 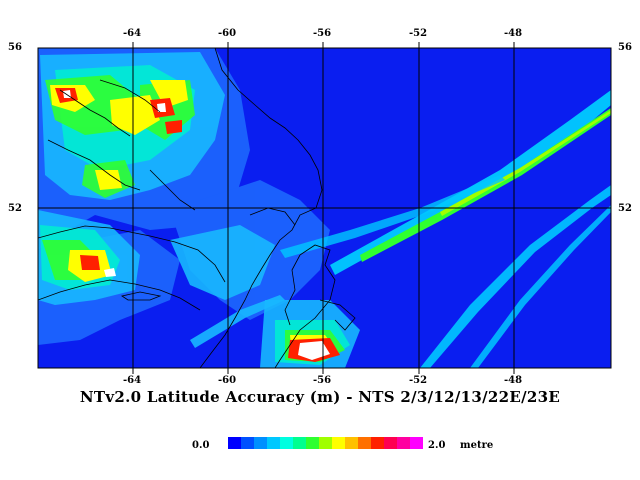 What do you see at coordinates (513, 33) in the screenshot?
I see `lon-tick-top: -48` at bounding box center [513, 33].